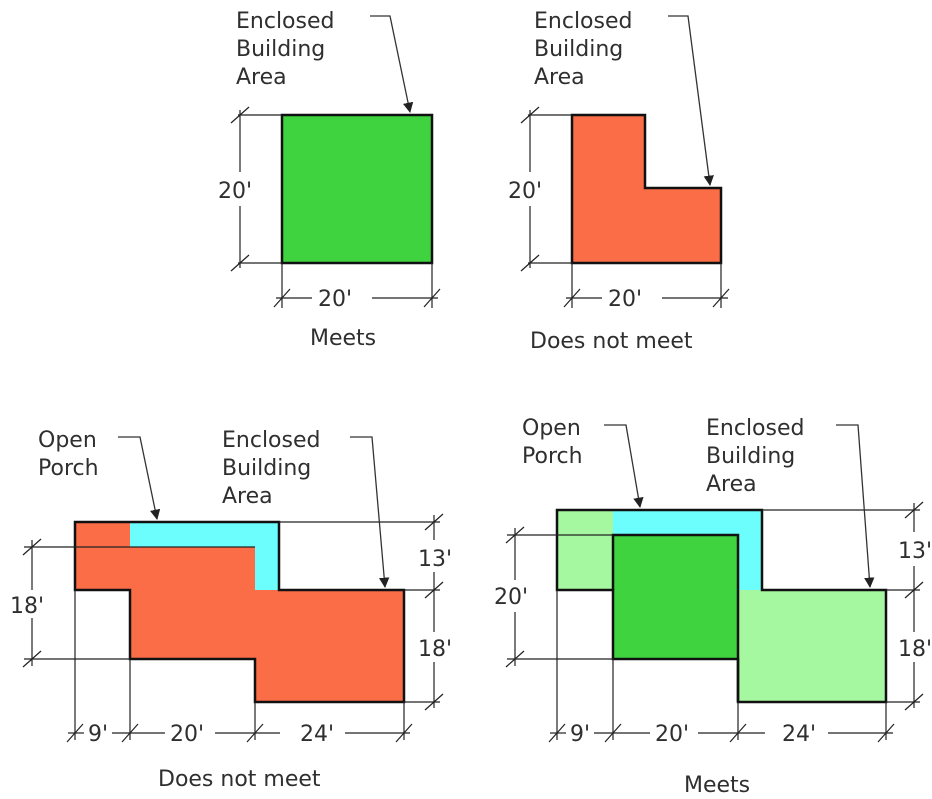 Image resolution: width=932 pixels, height=799 pixels. Describe the element at coordinates (239, 612) in the screenshot. I see `enclosed-area-shape` at that location.